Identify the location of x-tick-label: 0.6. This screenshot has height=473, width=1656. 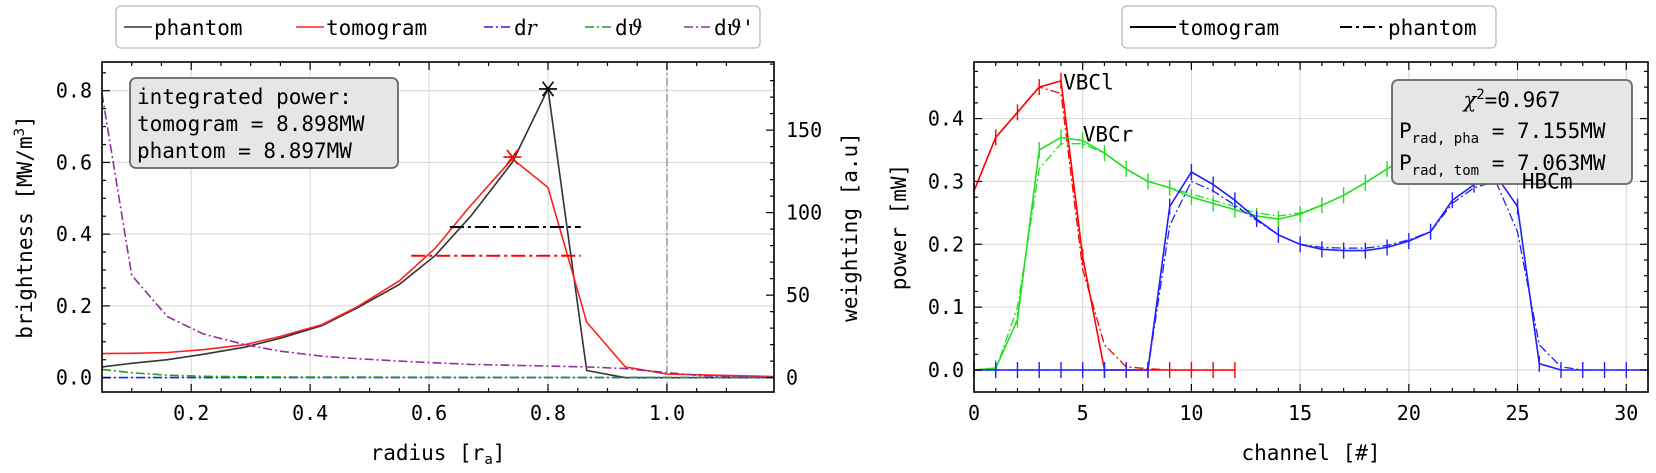
(429, 413).